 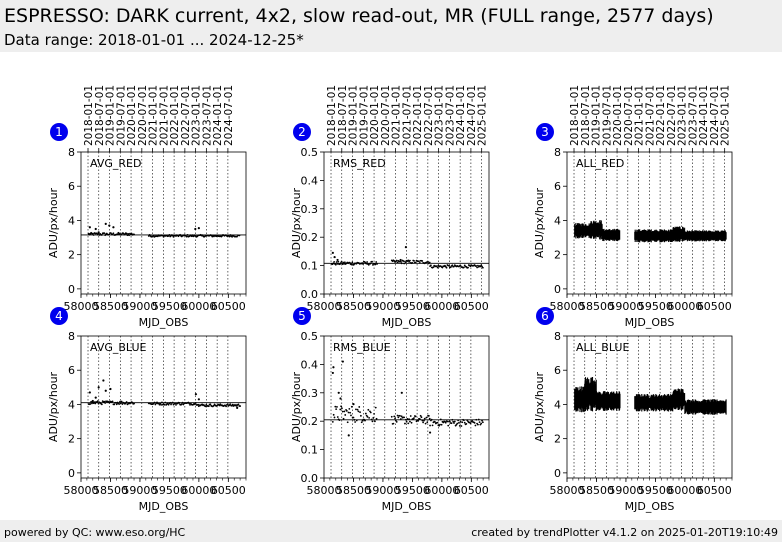 What do you see at coordinates (115, 163) in the screenshot?
I see `panel-label: AVG_RED` at bounding box center [115, 163].